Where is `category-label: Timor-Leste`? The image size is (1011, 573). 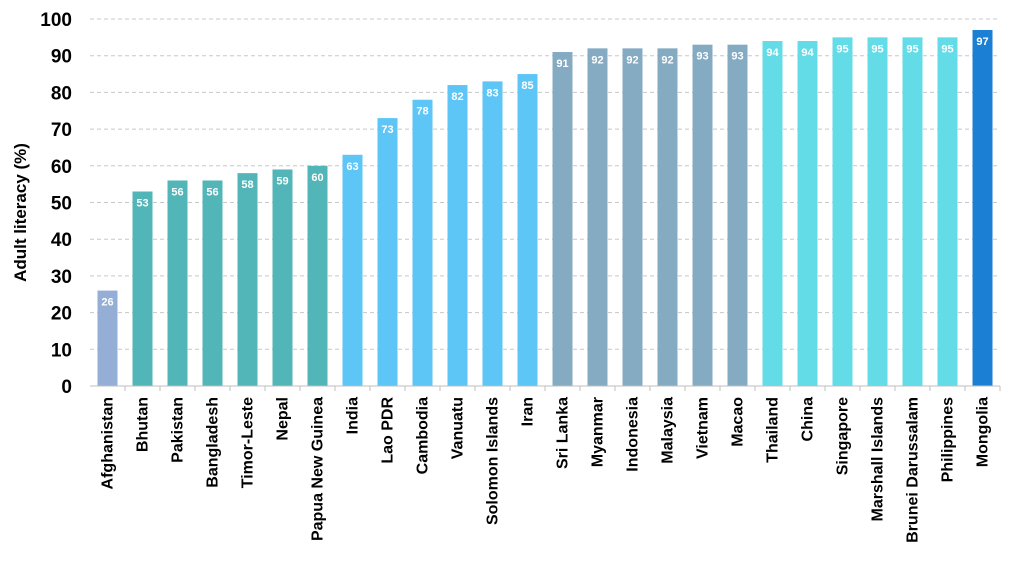
category-label: Timor-Leste is located at coordinates (248, 442).